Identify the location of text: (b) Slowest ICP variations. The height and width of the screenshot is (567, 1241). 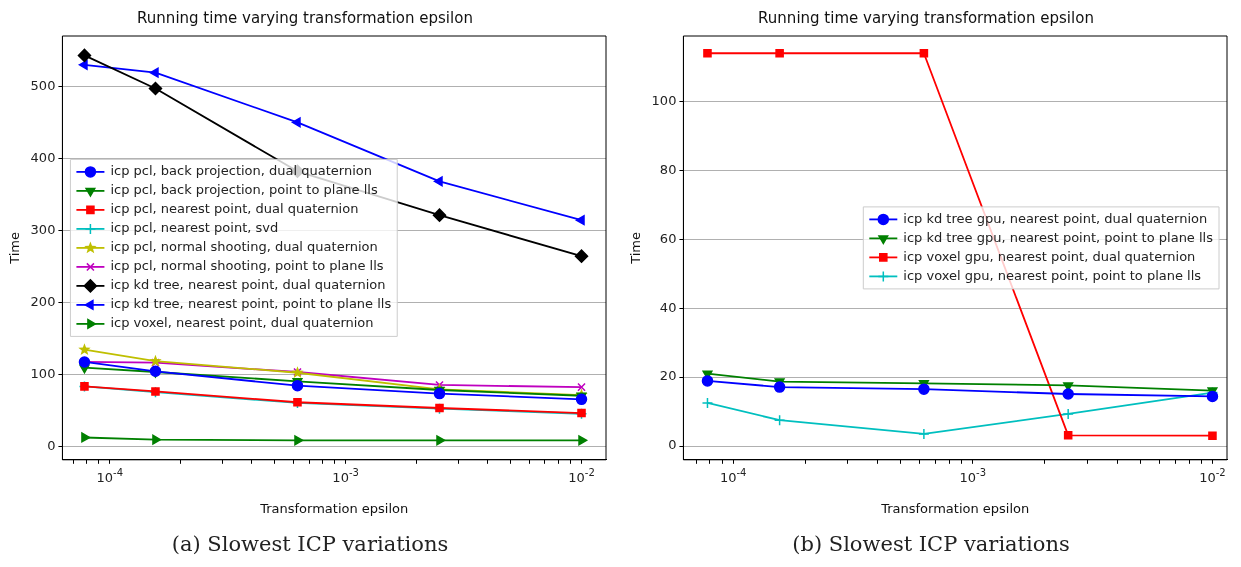
(931, 544).